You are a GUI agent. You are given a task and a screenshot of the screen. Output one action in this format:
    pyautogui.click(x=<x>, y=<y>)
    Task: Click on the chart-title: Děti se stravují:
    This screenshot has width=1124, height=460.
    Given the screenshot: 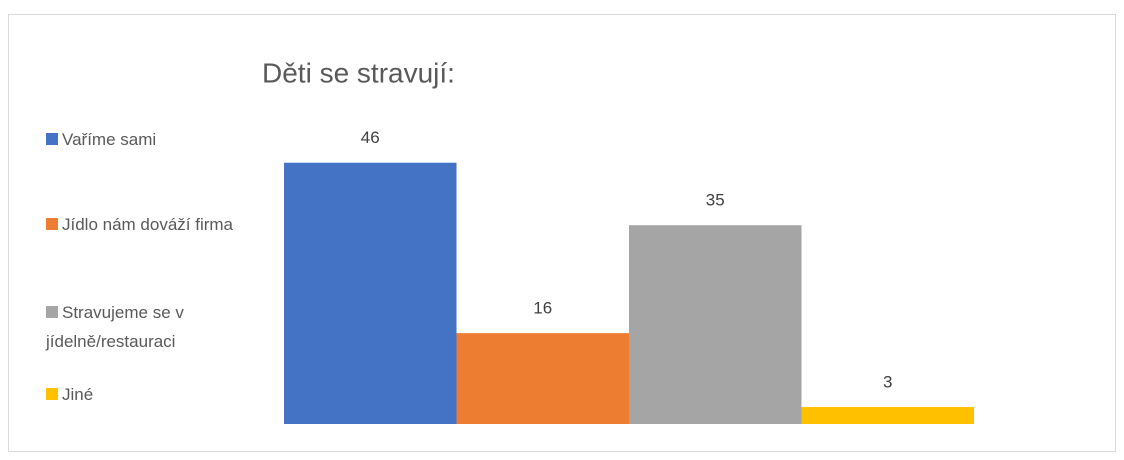 What is the action you would take?
    pyautogui.click(x=358, y=72)
    